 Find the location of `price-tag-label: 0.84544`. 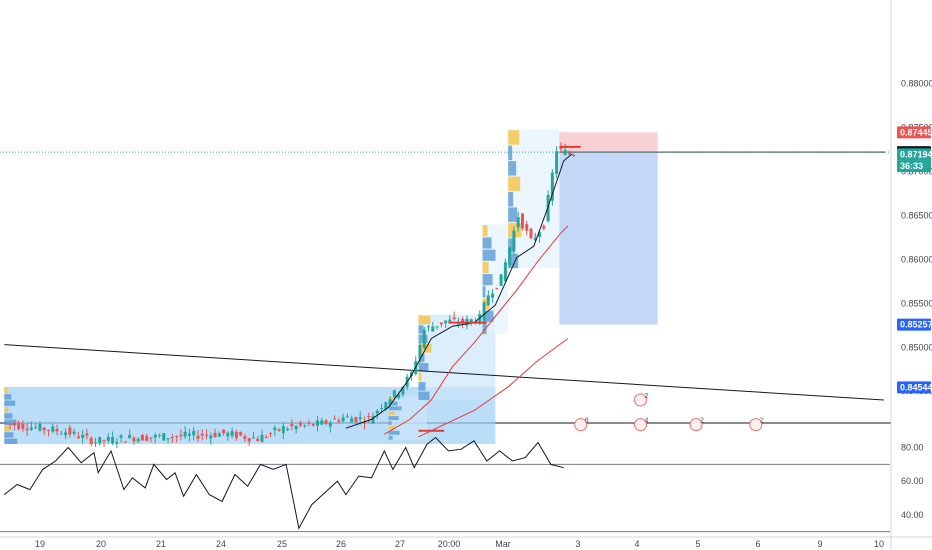

price-tag-label: 0.84544 is located at coordinates (916, 387).